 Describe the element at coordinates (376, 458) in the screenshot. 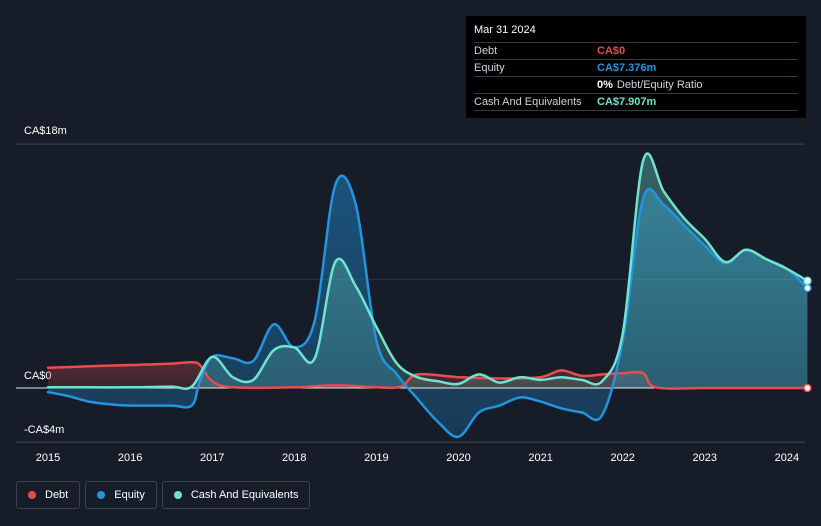

I see `x-tick-label: 2019` at that location.